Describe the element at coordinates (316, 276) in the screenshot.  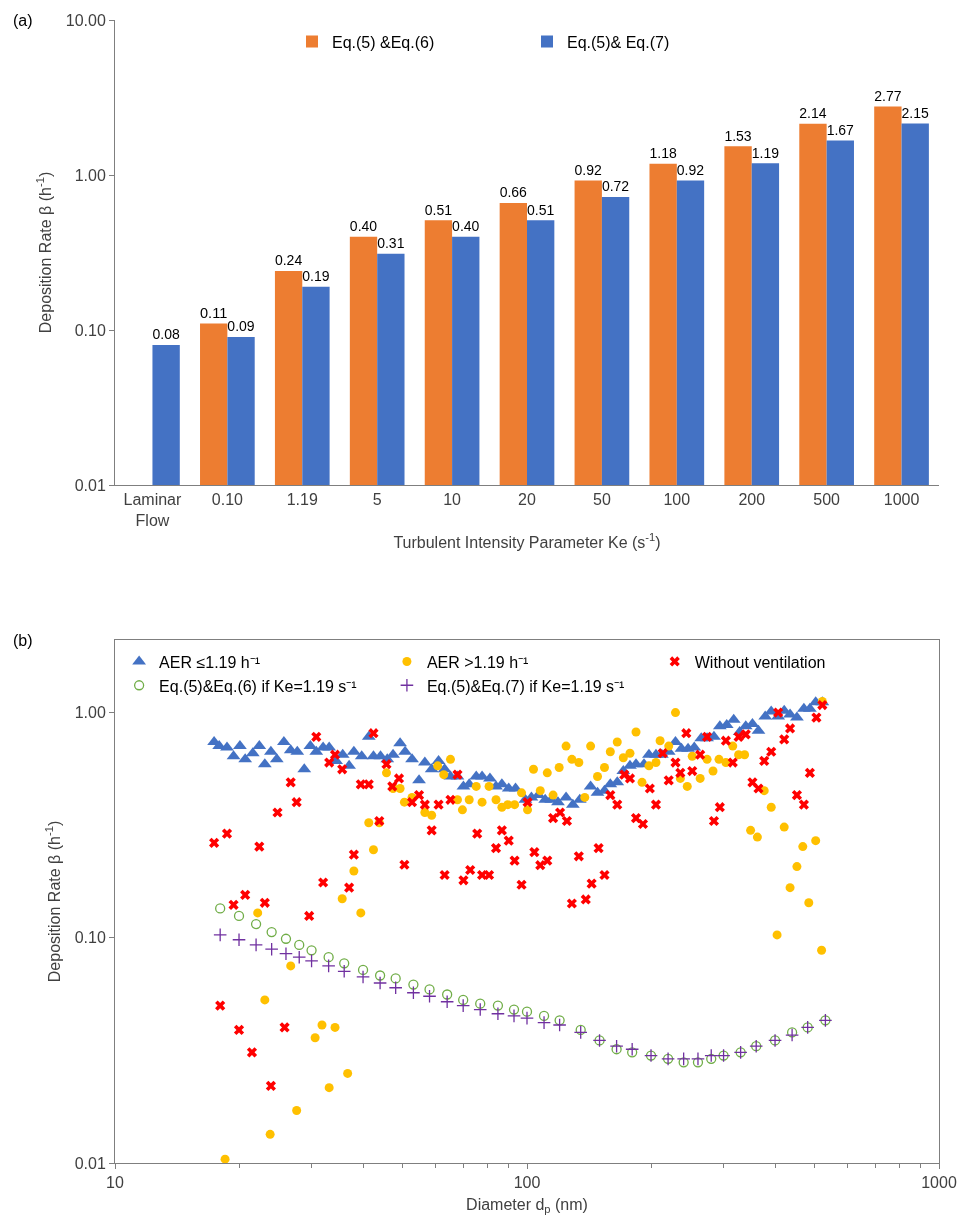
I see `data-label: 0.19` at that location.